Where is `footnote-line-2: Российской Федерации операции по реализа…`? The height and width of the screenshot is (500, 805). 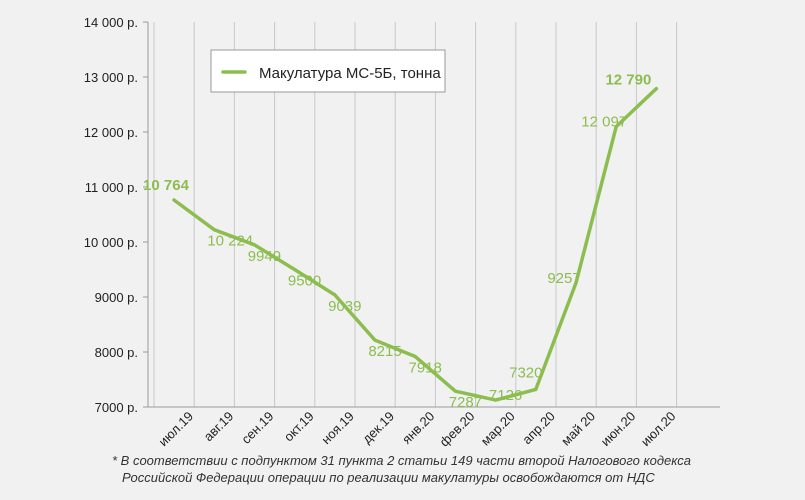 footnote-line-2: Российской Федерации операции по реализа… is located at coordinates (388, 477).